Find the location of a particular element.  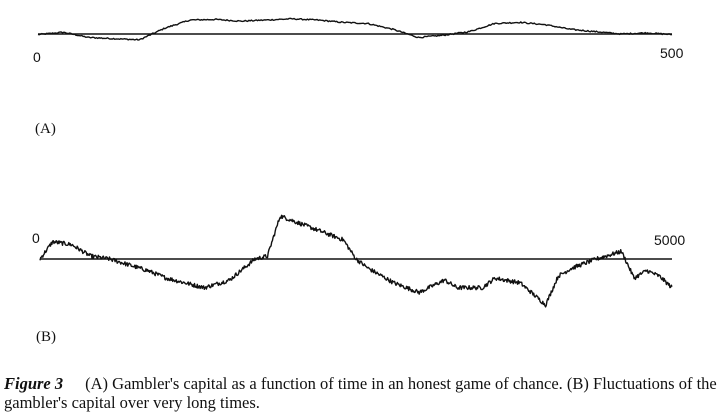

series-line is located at coordinates (355, 29).